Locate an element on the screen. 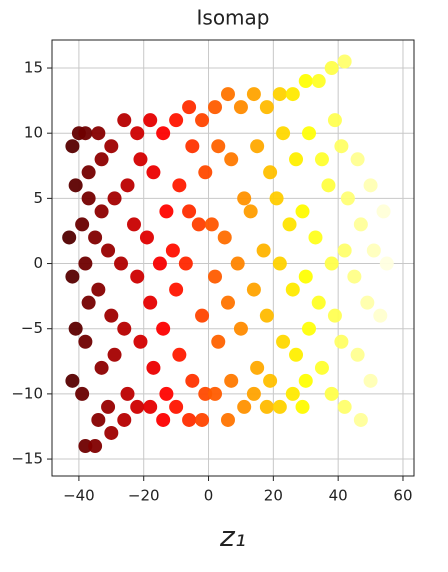  x-tick-label: 0 is located at coordinates (209, 496).